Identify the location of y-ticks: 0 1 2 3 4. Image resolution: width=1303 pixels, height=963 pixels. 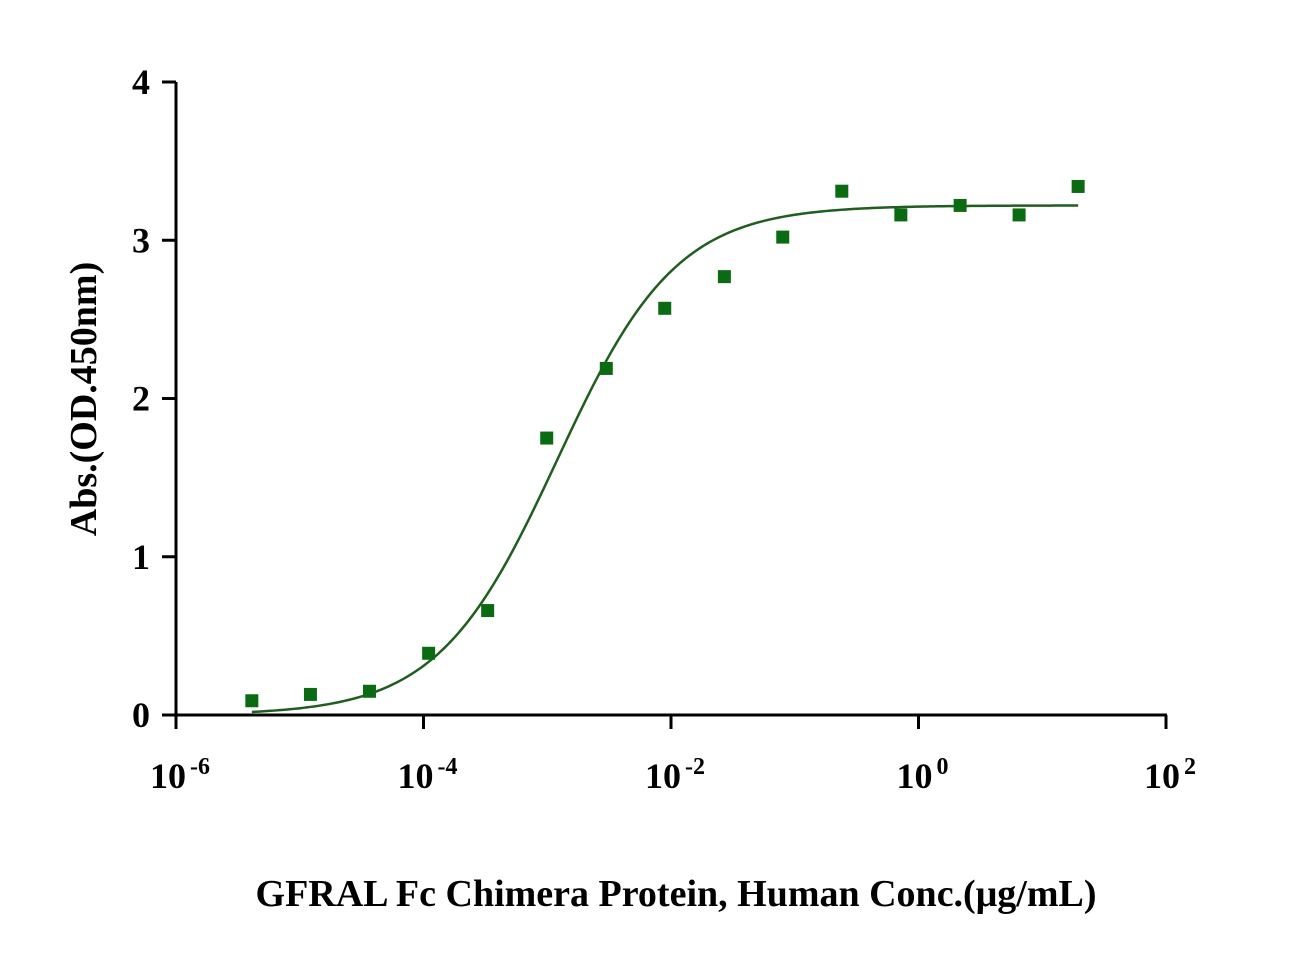
(154, 398).